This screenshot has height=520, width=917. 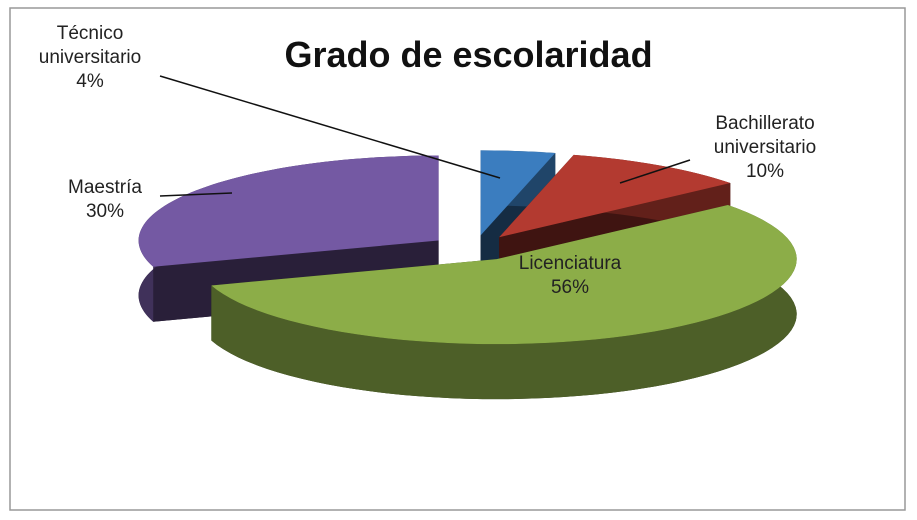 What do you see at coordinates (570, 287) in the screenshot?
I see `value-label: 56%` at bounding box center [570, 287].